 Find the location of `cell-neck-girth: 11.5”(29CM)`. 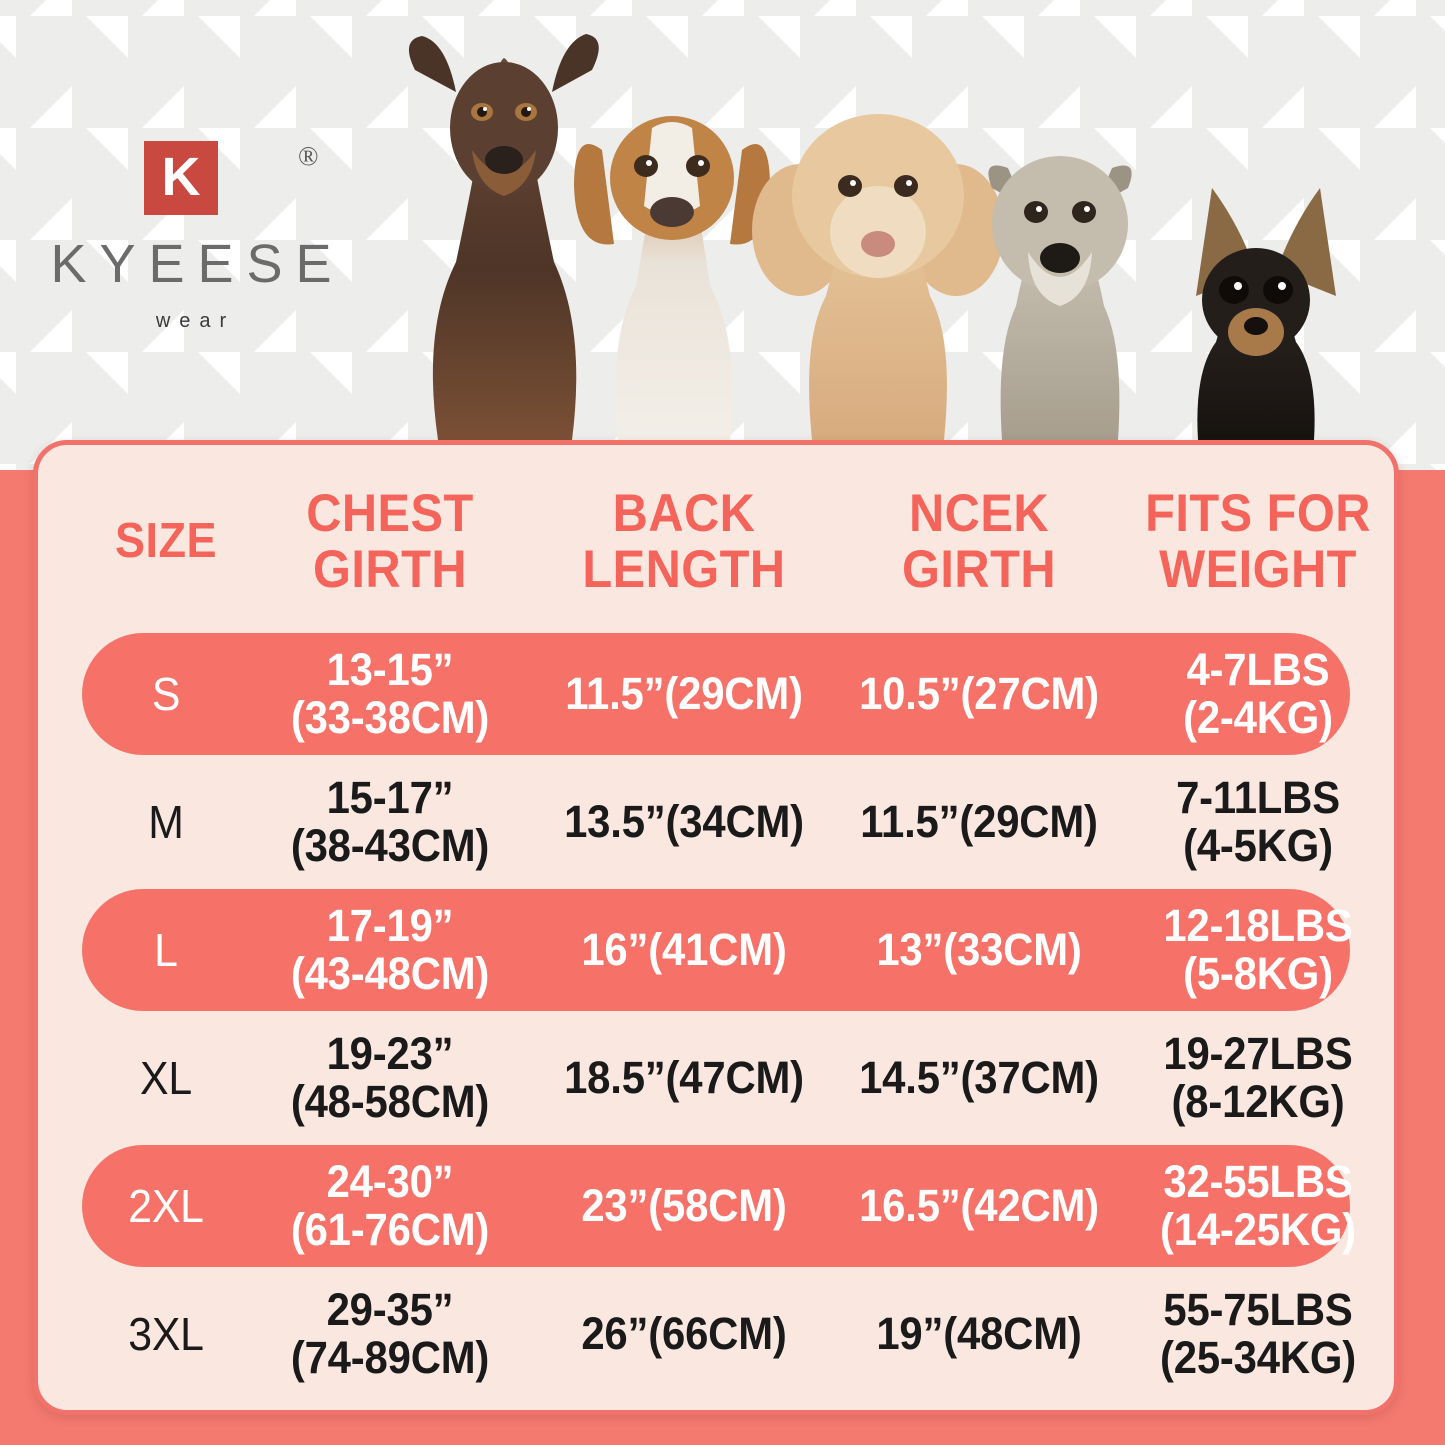

cell-neck-girth: 11.5”(29CM) is located at coordinates (979, 822).